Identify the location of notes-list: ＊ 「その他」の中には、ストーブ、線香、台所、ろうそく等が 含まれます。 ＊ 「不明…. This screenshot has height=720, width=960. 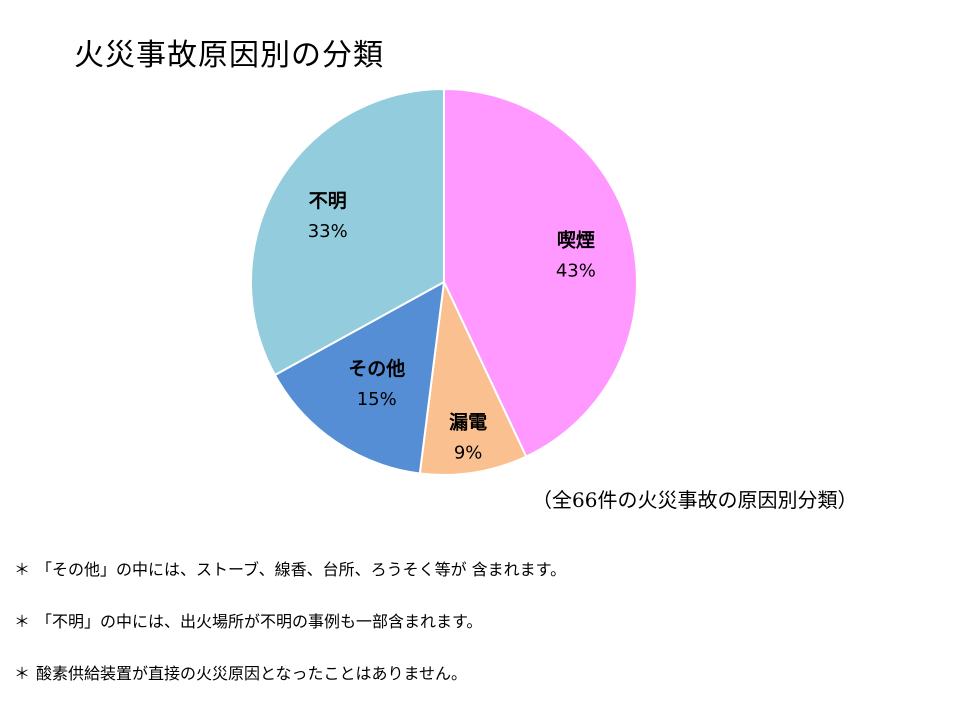
(290, 634).